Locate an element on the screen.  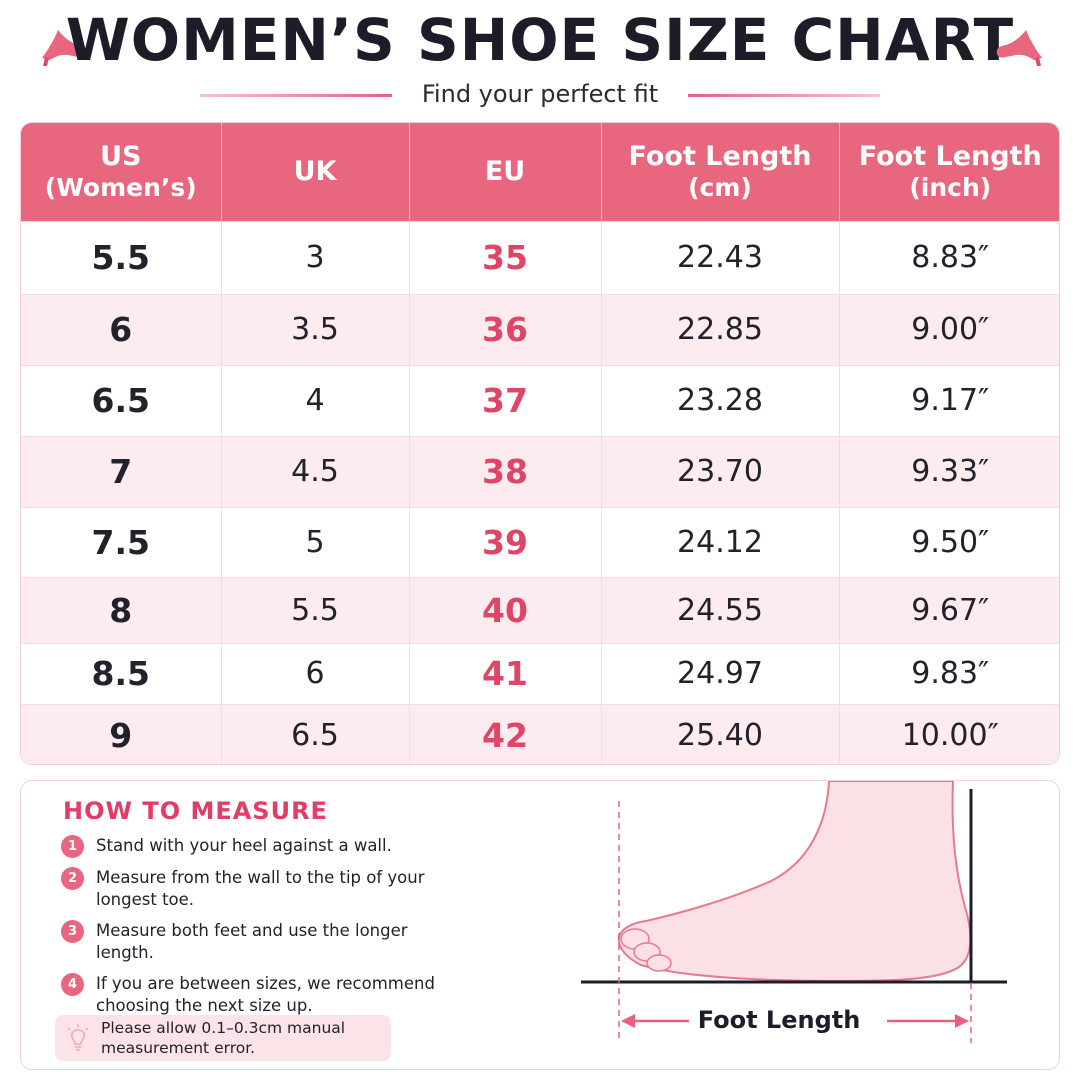
title-row: WOMEN’S SHOE SIZE CHART is located at coordinates (540, 41).